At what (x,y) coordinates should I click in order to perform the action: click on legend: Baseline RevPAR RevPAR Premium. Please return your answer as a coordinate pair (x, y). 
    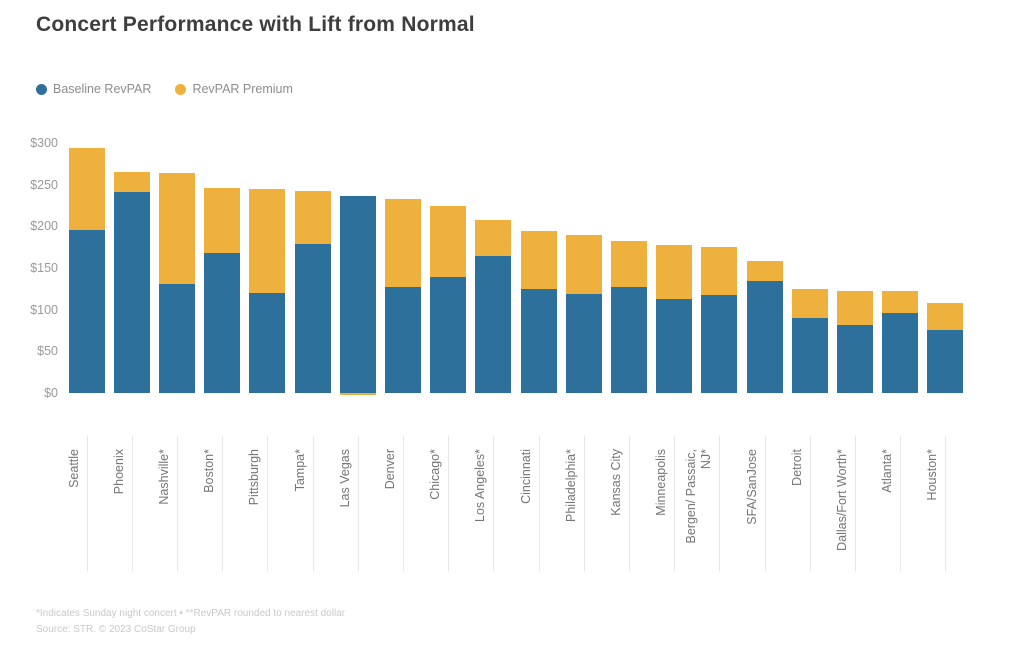
    Looking at the image, I should click on (164, 89).